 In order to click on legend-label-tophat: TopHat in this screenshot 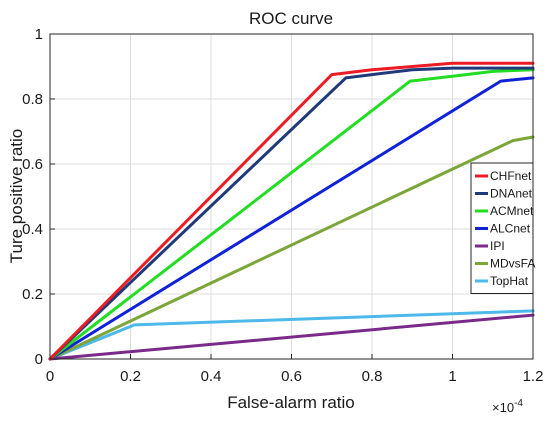, I will do `click(509, 281)`.